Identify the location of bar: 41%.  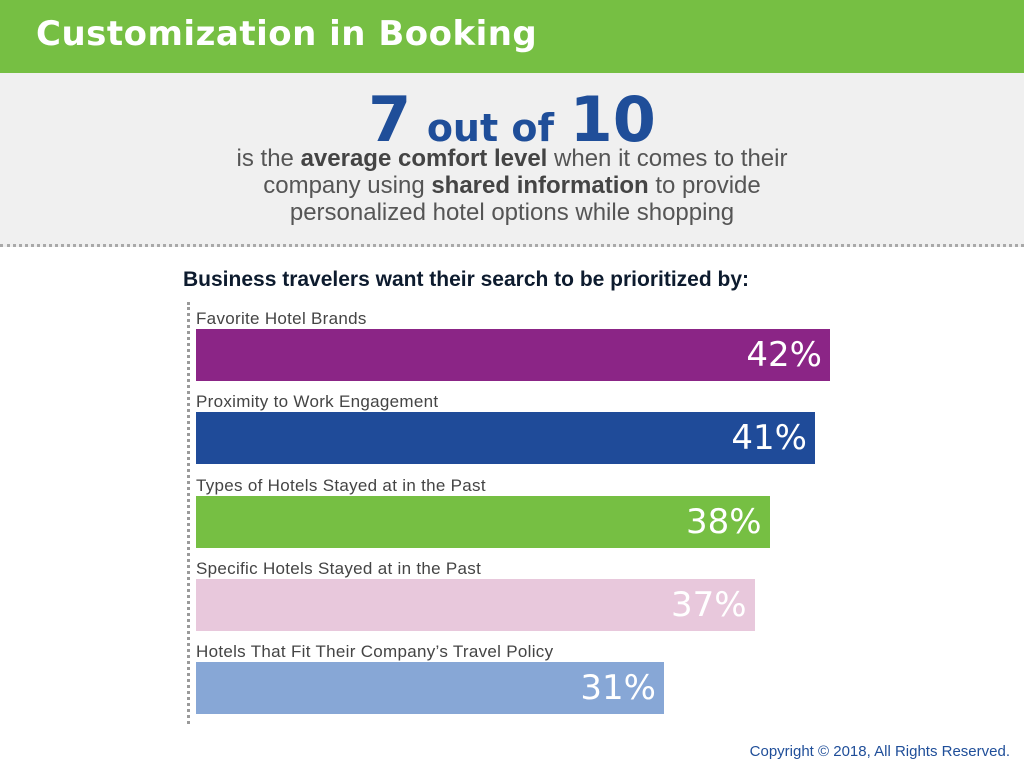
(505, 438).